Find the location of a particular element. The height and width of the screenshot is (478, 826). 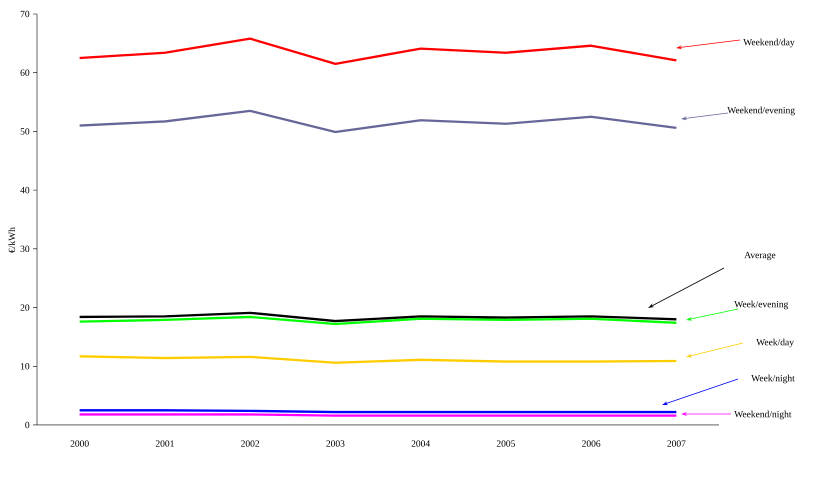

x-tick-label: 2004 is located at coordinates (421, 443).